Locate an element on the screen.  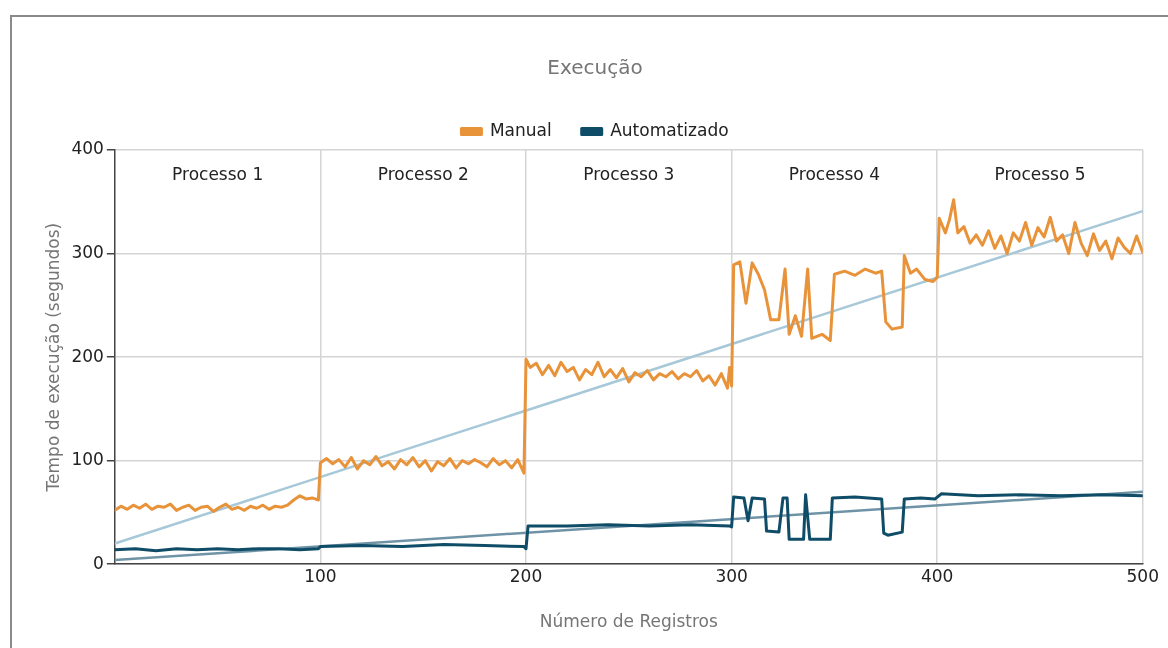
annotation: Processo 4 is located at coordinates (834, 174).